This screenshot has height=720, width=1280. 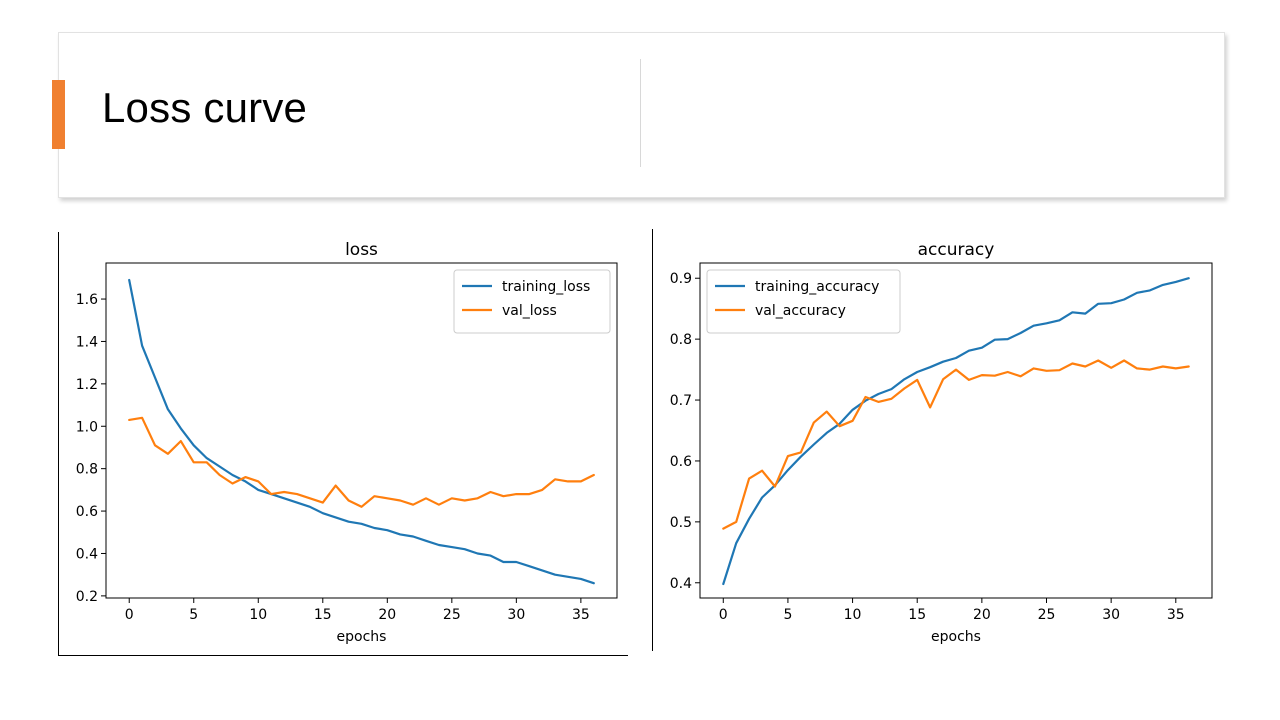 What do you see at coordinates (205, 107) in the screenshot?
I see `slide-title: Loss curve` at bounding box center [205, 107].